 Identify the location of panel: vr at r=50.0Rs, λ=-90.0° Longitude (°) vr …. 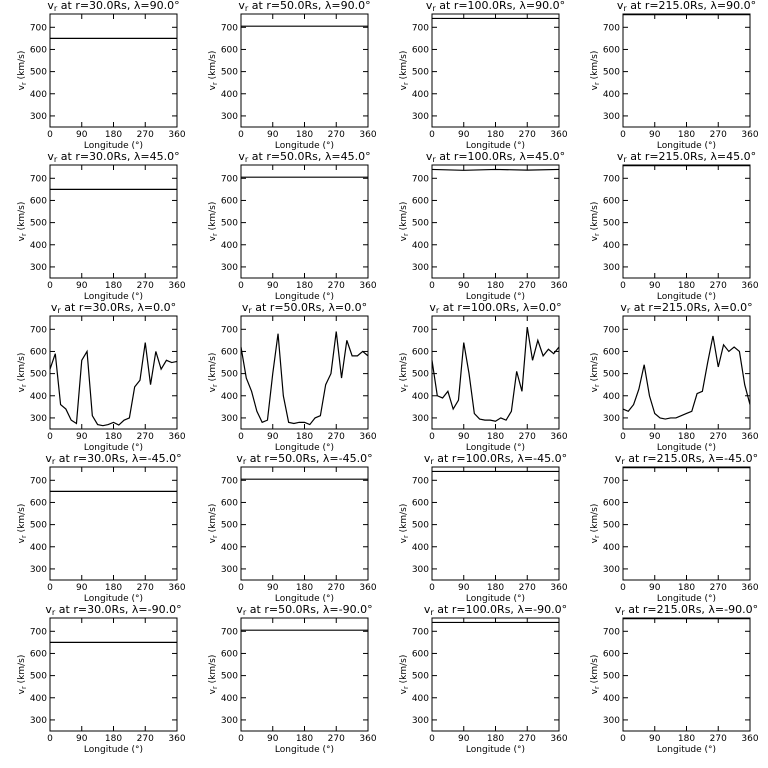
(292, 679).